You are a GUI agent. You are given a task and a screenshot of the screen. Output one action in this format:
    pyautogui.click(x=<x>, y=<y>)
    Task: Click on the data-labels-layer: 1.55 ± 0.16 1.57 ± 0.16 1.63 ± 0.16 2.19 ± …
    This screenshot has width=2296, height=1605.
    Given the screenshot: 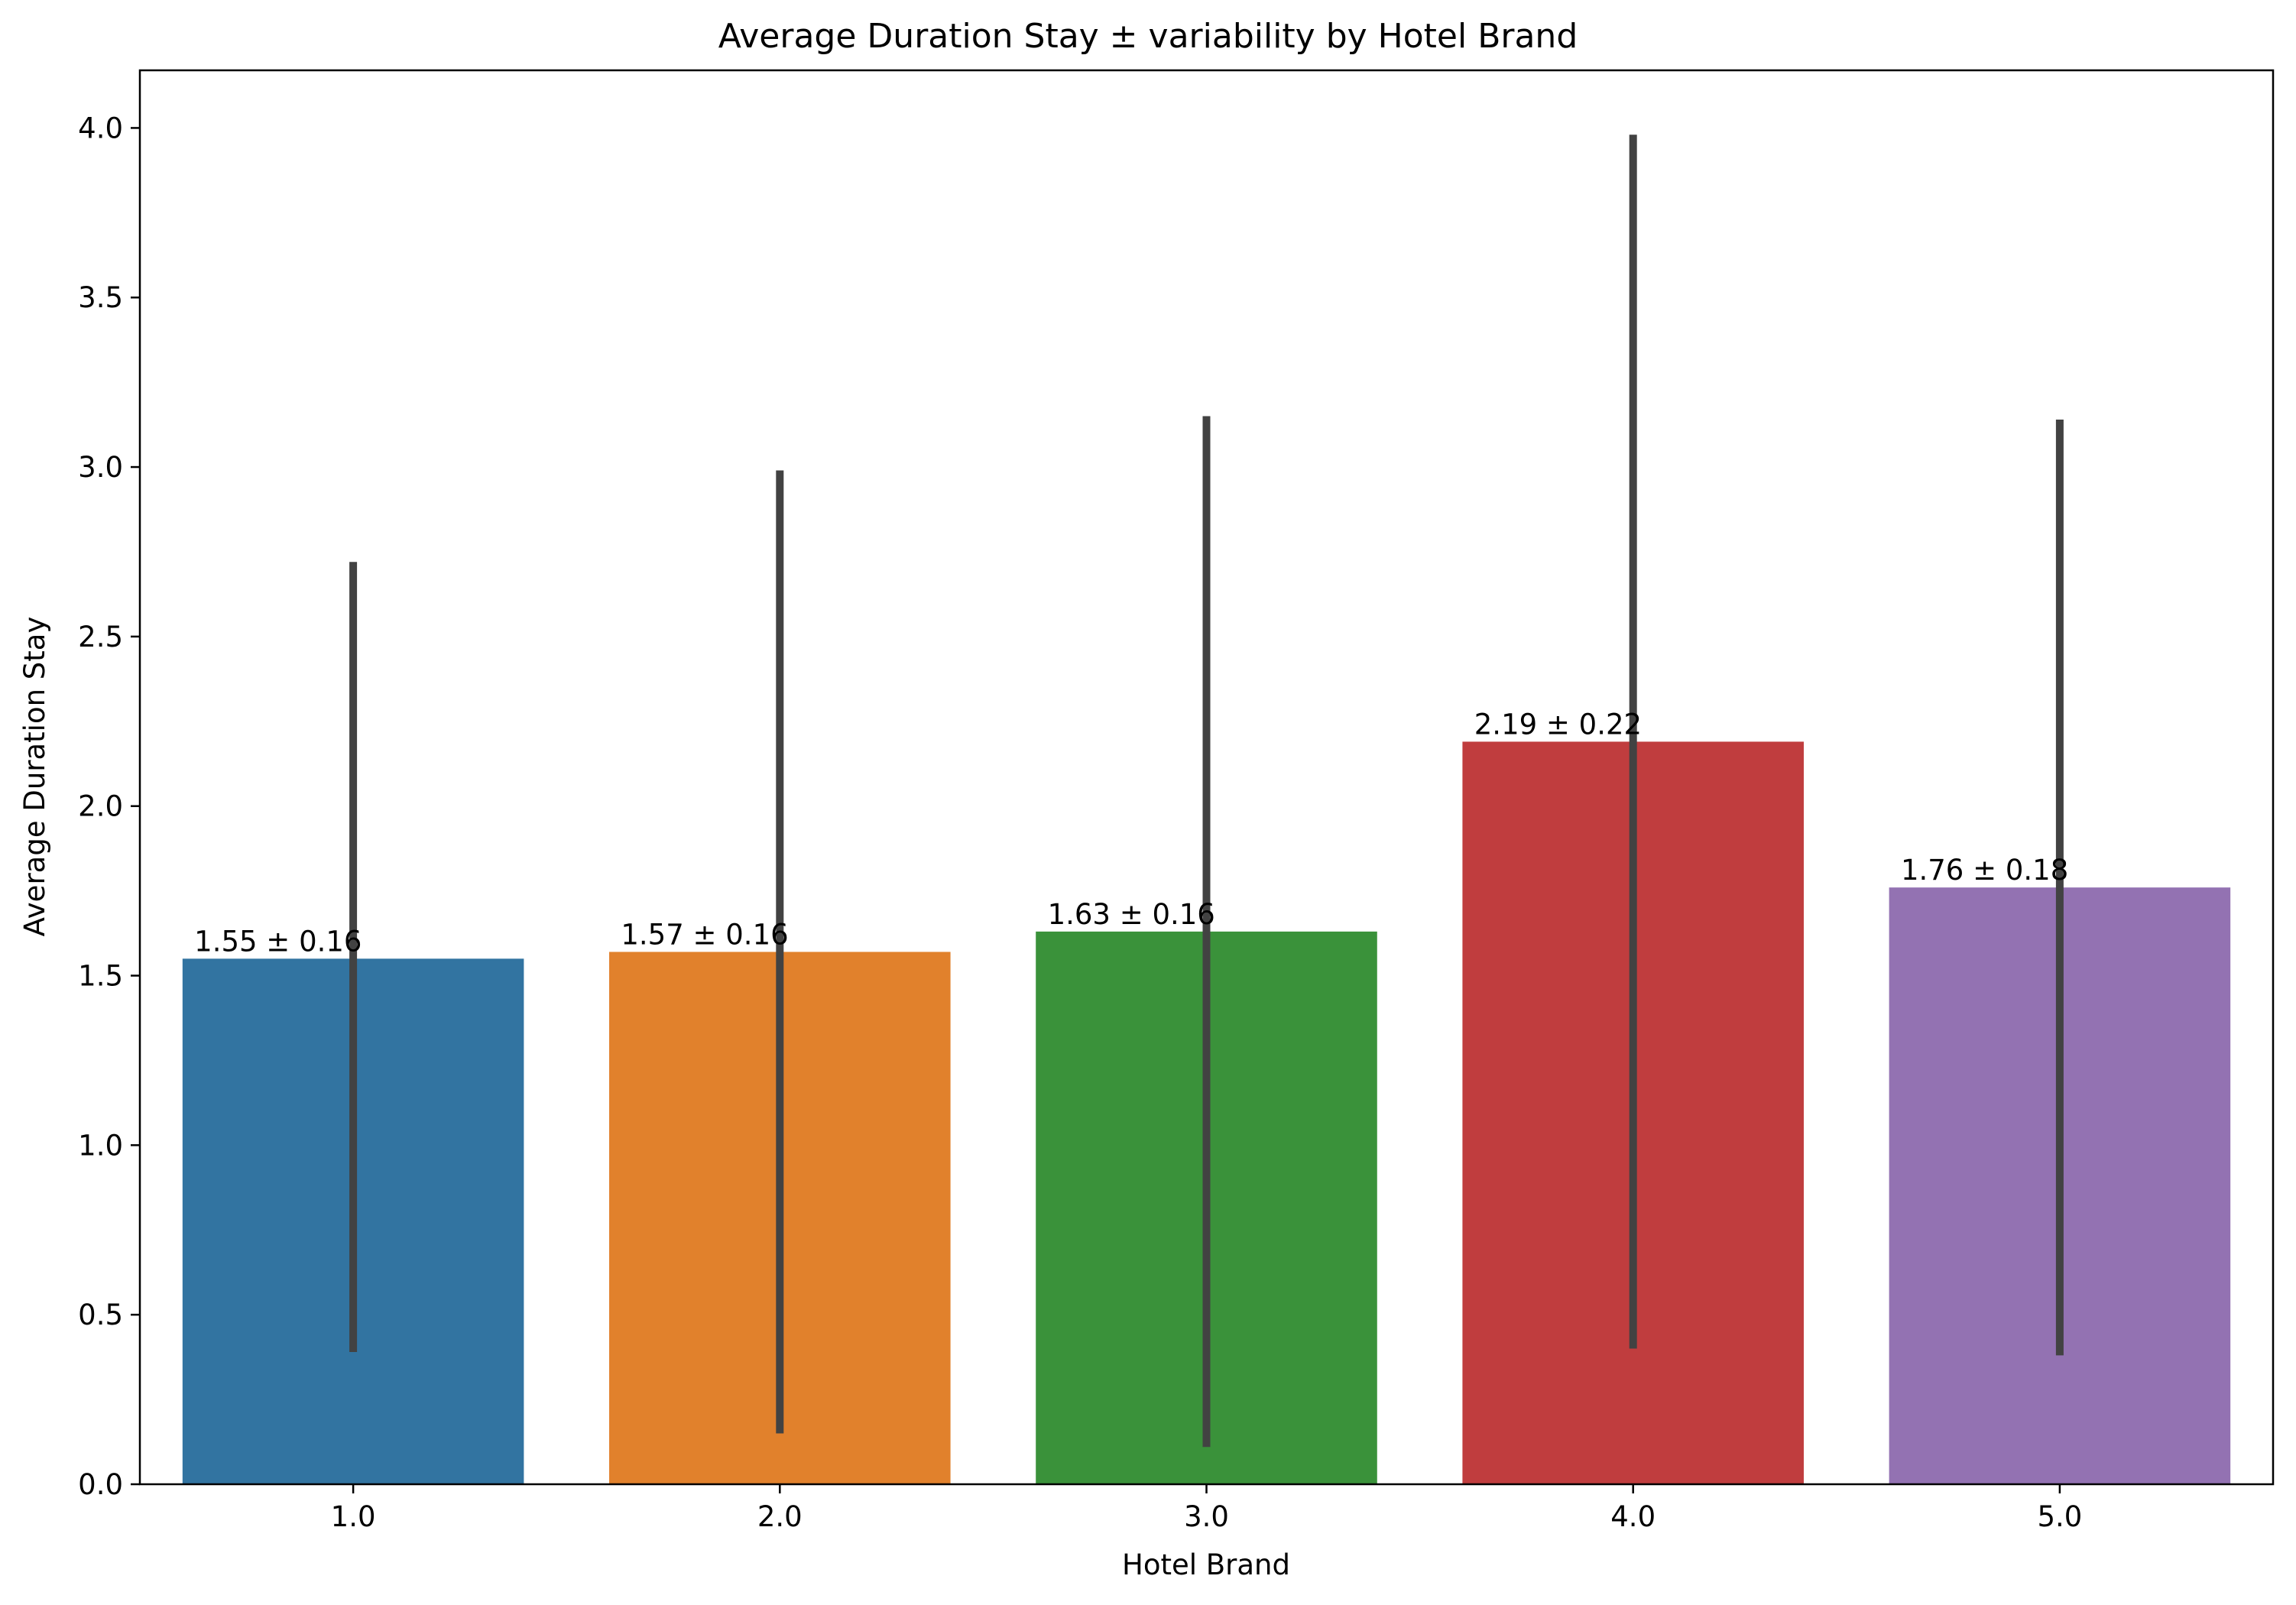 What is the action you would take?
    pyautogui.click(x=1131, y=833)
    